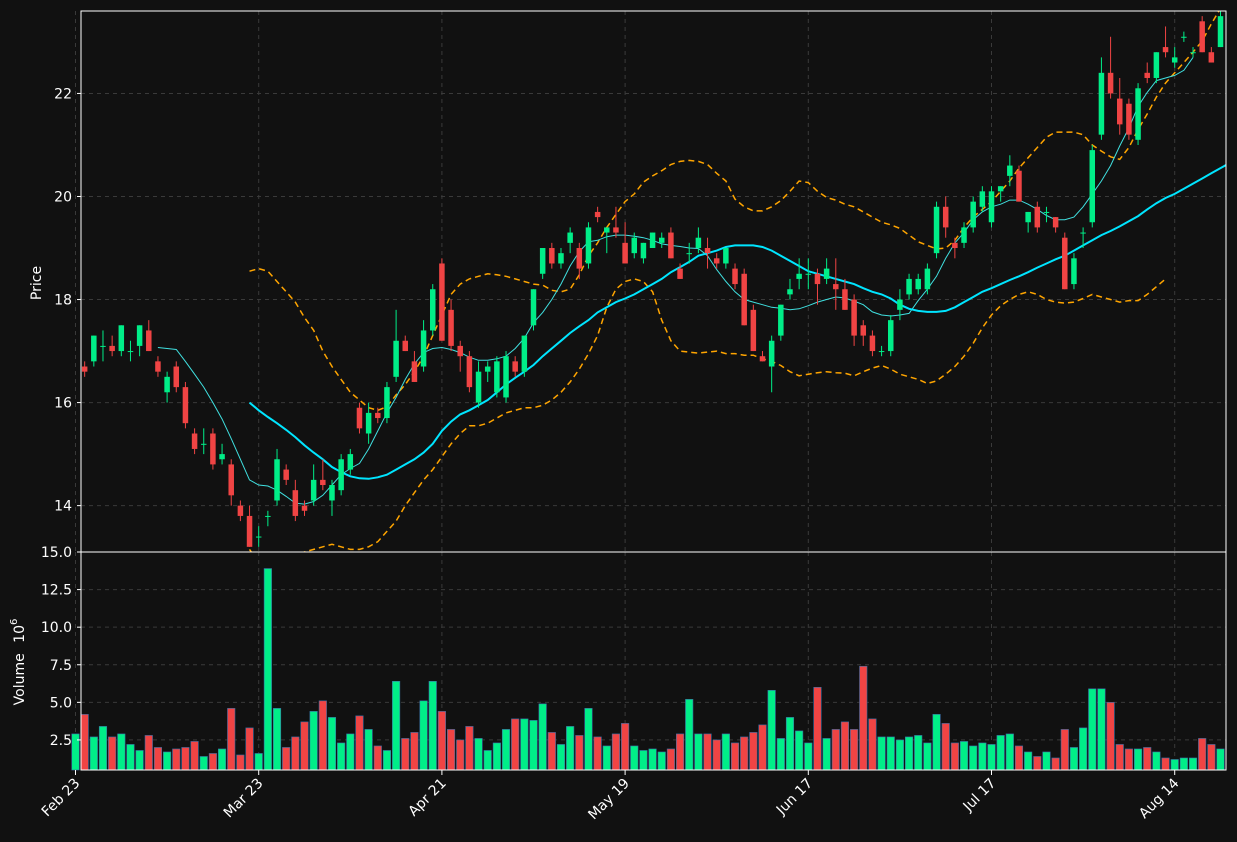  I want to click on volume-axis-label-base: 10, so click(20, 634).